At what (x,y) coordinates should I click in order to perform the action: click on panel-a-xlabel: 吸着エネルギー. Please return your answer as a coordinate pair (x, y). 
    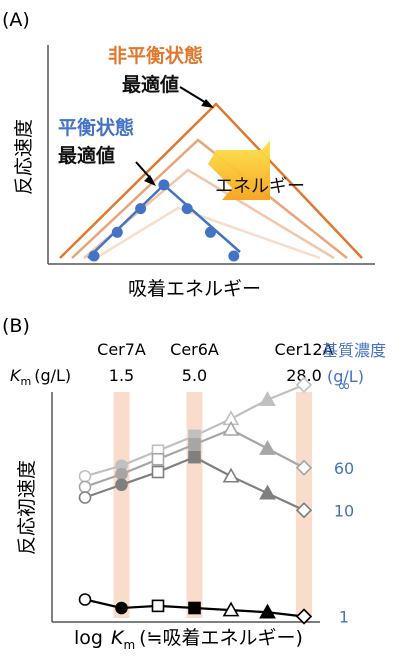
    Looking at the image, I should click on (194, 289).